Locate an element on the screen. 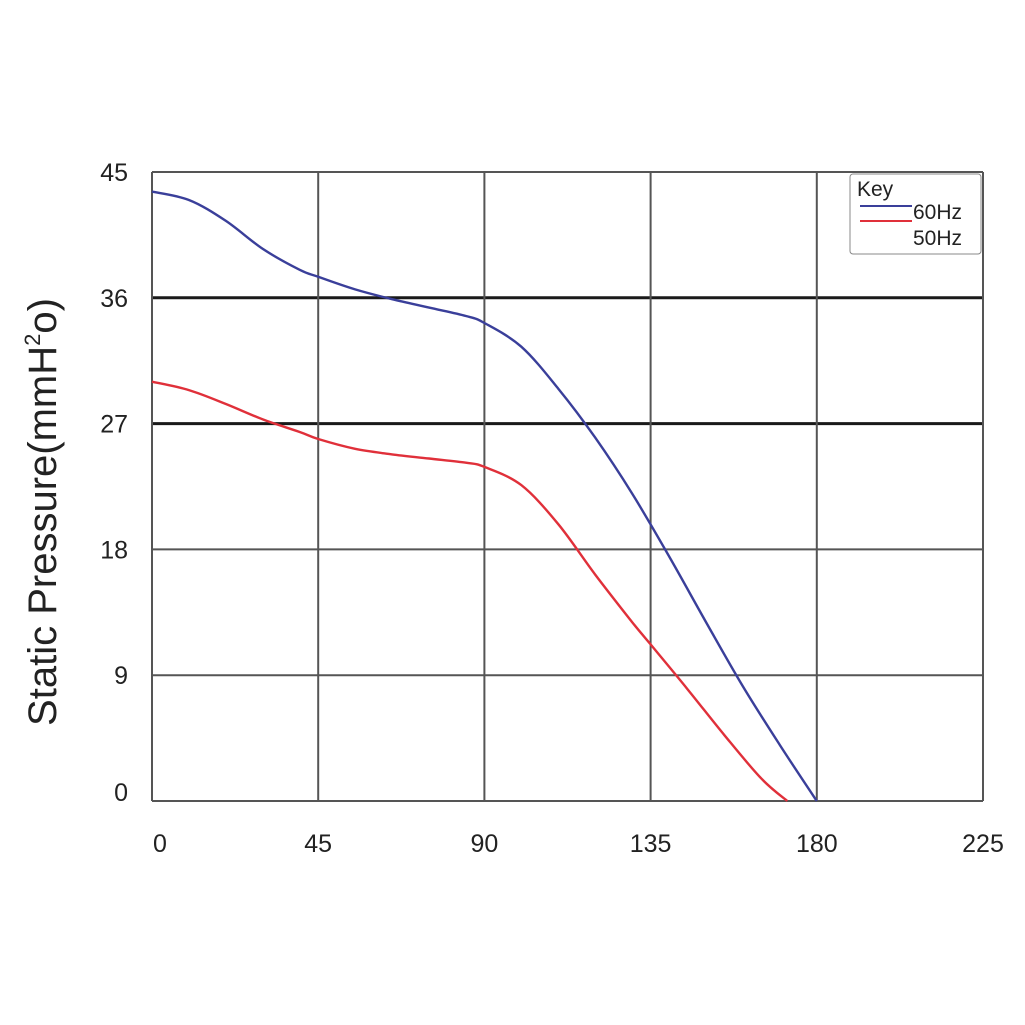  y-tick-label-0: 0 is located at coordinates (121, 793).